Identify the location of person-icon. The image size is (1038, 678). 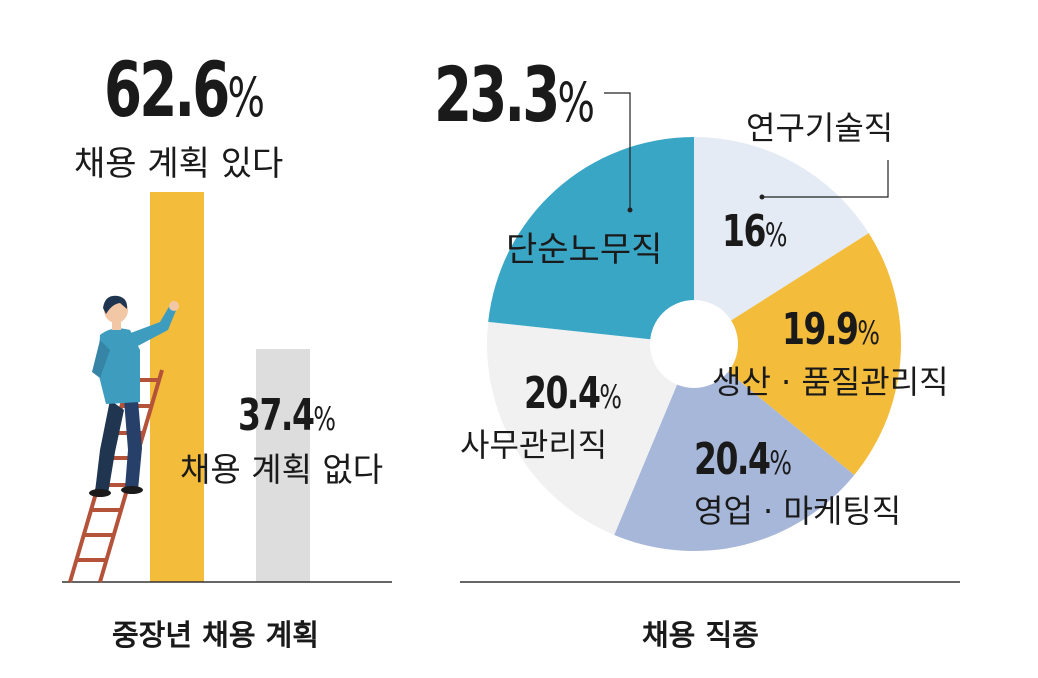
(134, 396).